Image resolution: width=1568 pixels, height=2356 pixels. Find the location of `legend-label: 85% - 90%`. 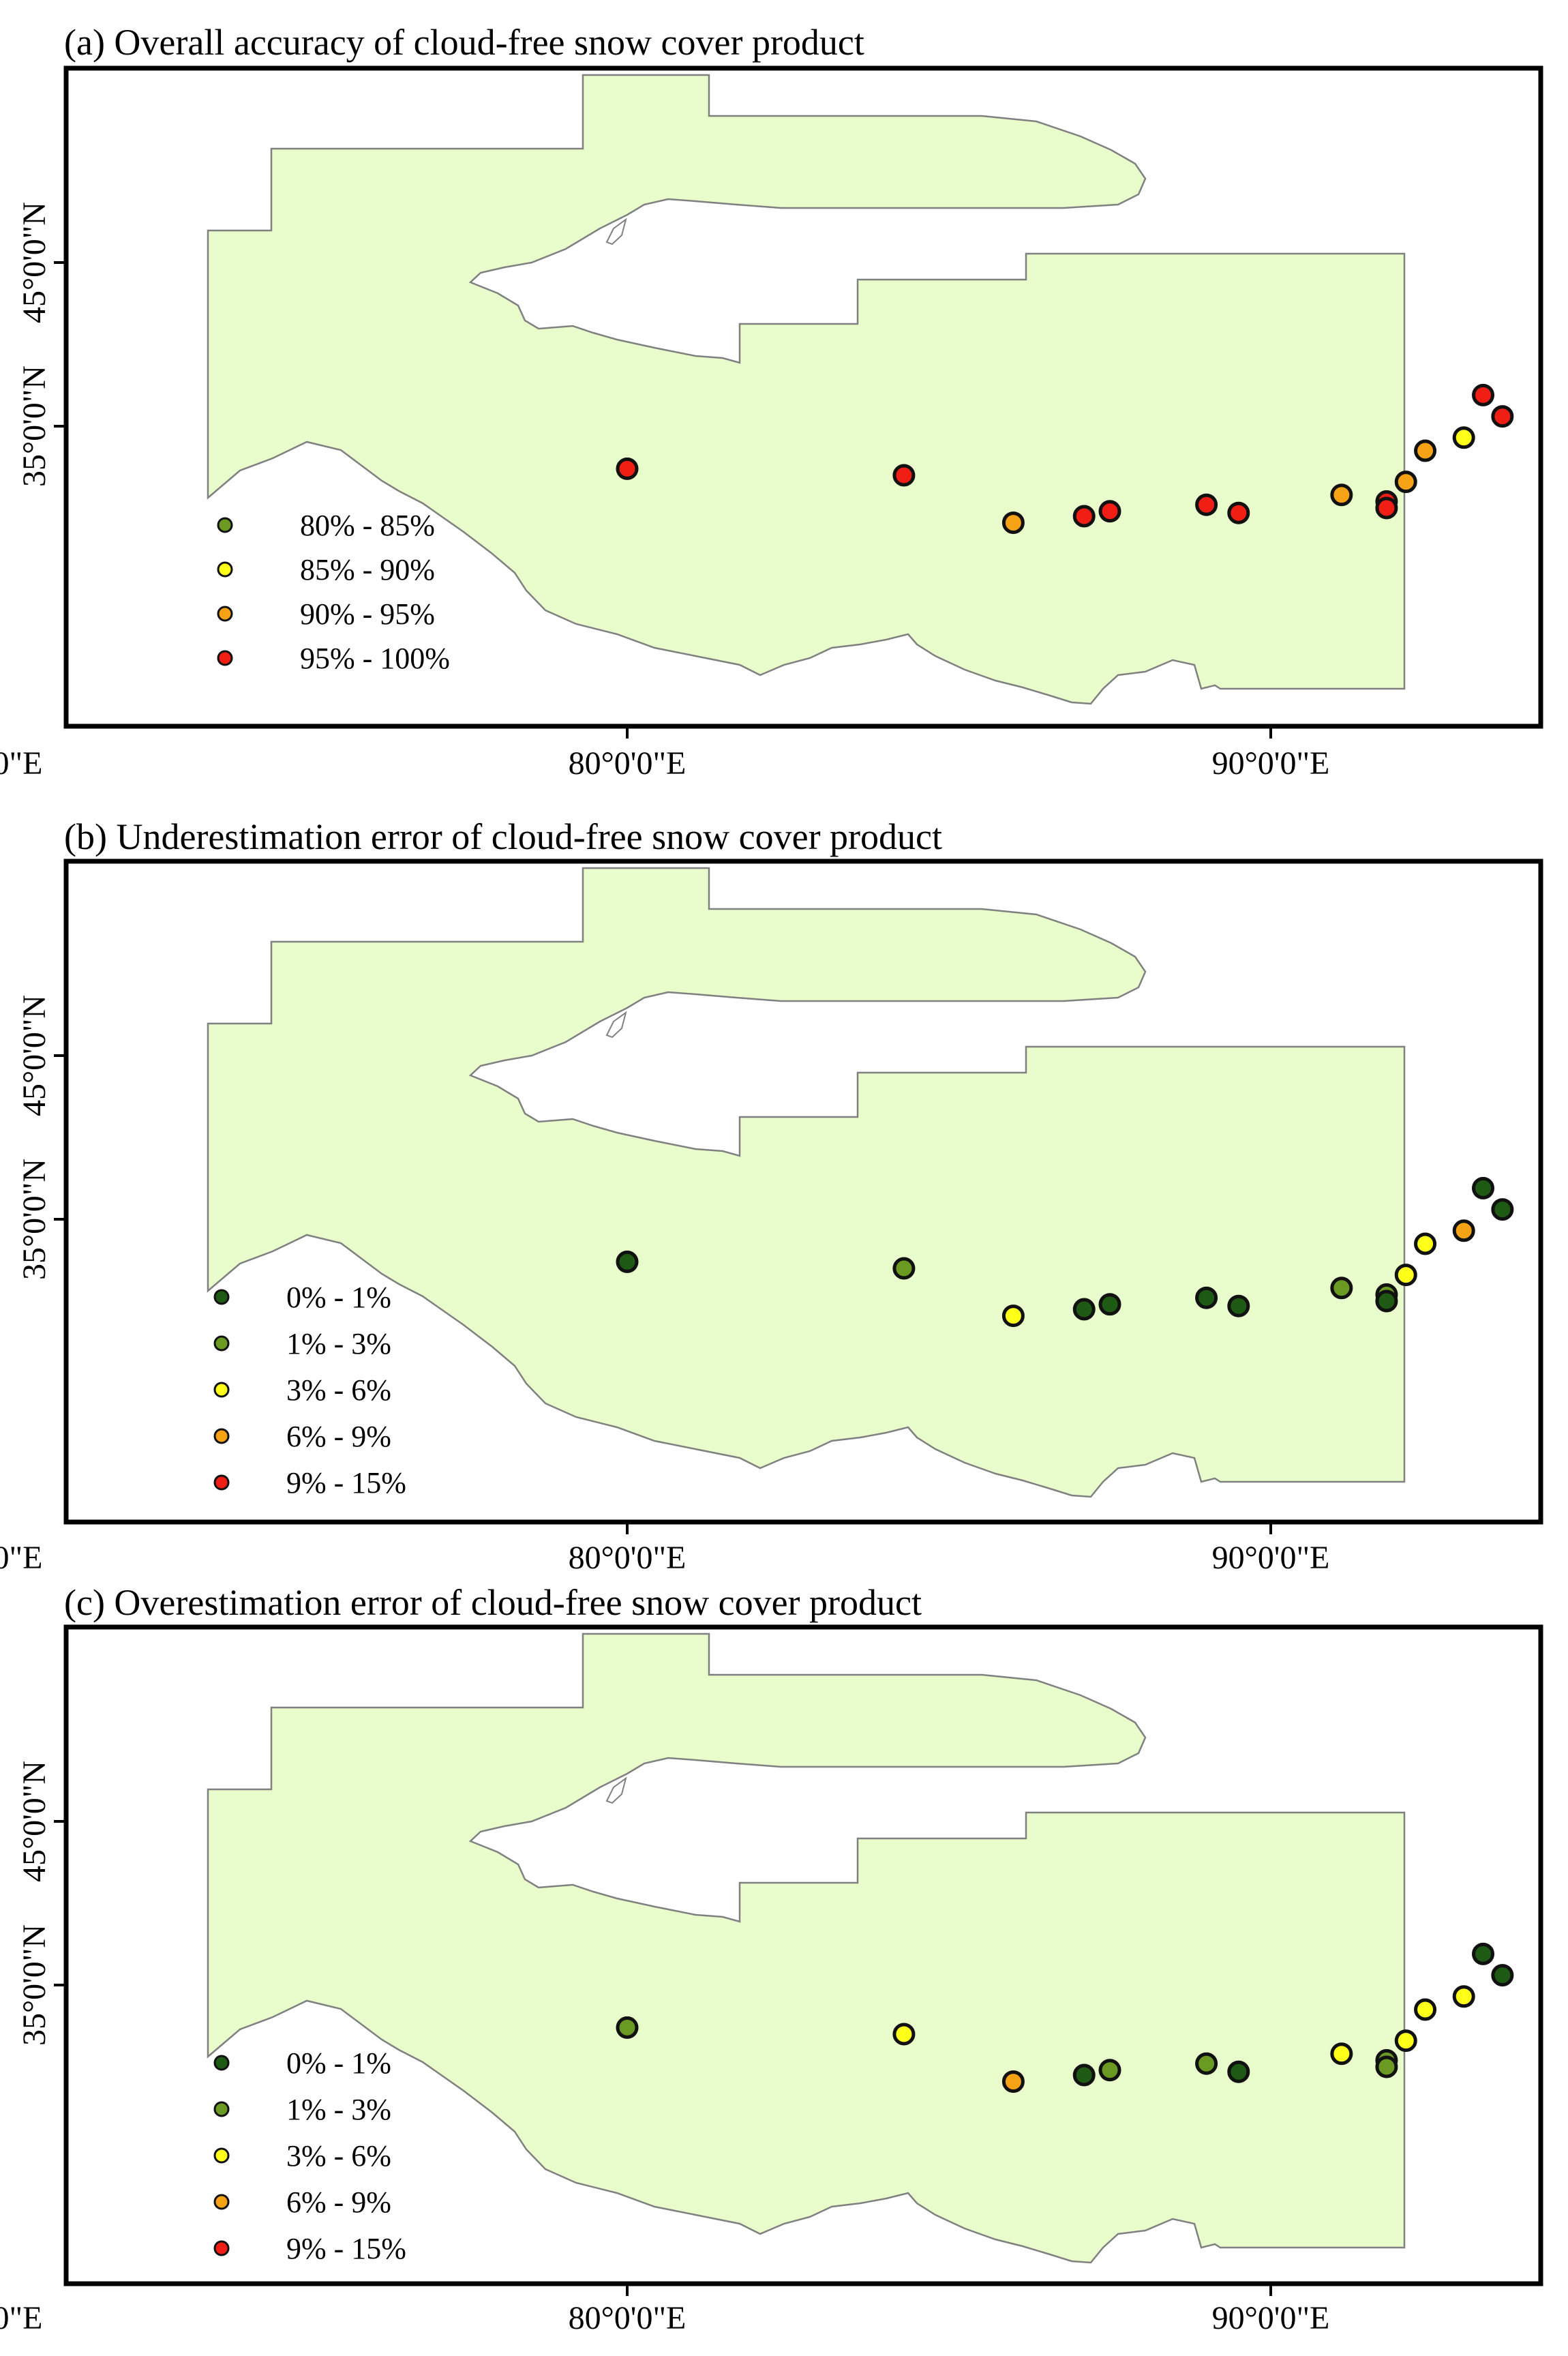

legend-label: 85% - 90% is located at coordinates (367, 569).